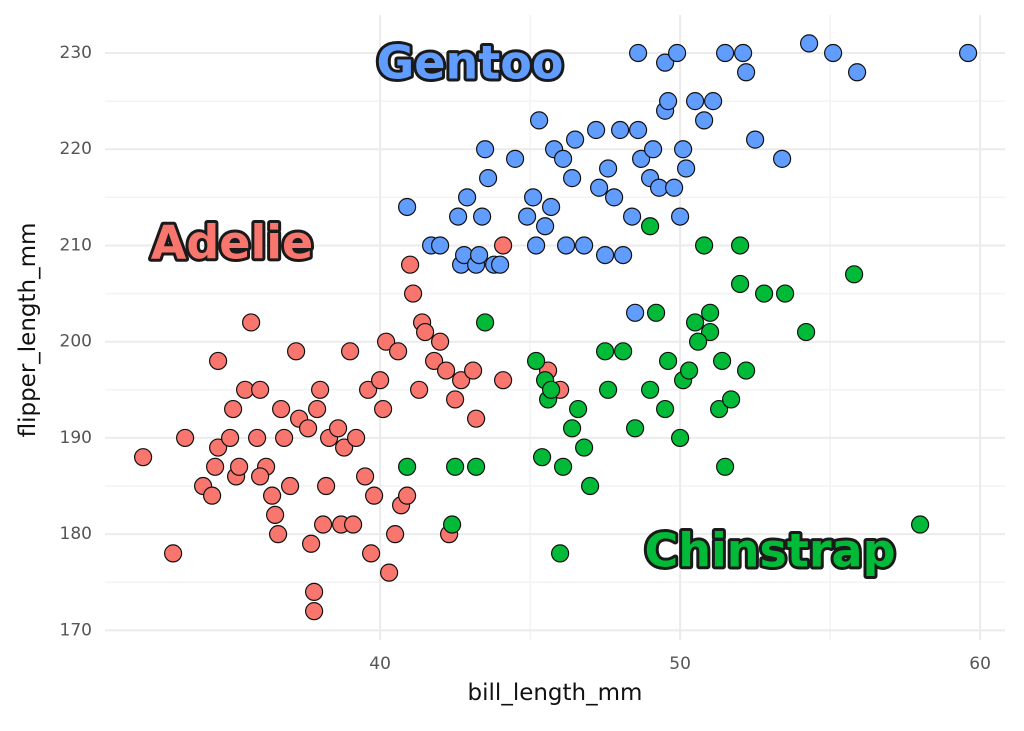  Describe the element at coordinates (232, 243) in the screenshot. I see `species-label: Adelie` at that location.